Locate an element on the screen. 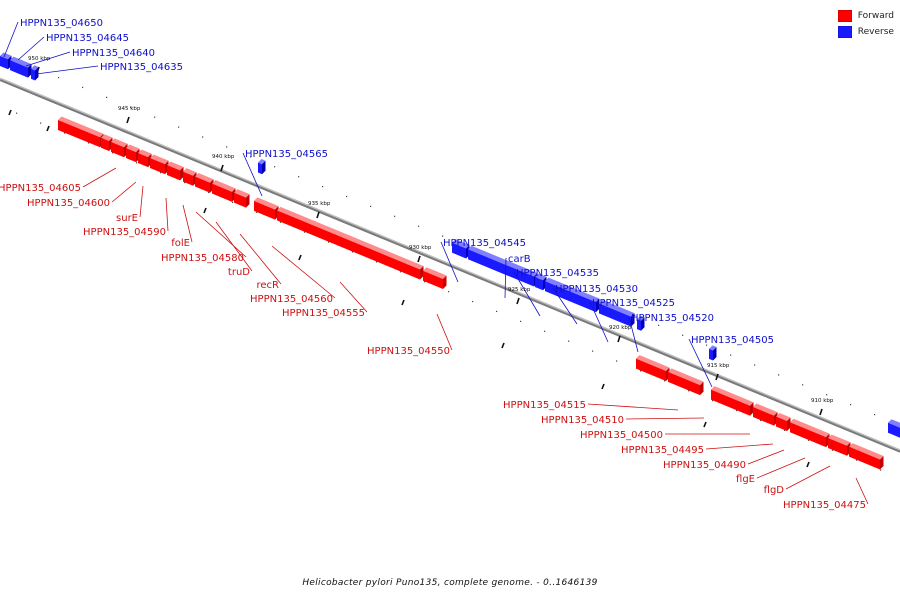 The height and width of the screenshot is (600, 900). reverse-gene-9-end is located at coordinates (633, 320).